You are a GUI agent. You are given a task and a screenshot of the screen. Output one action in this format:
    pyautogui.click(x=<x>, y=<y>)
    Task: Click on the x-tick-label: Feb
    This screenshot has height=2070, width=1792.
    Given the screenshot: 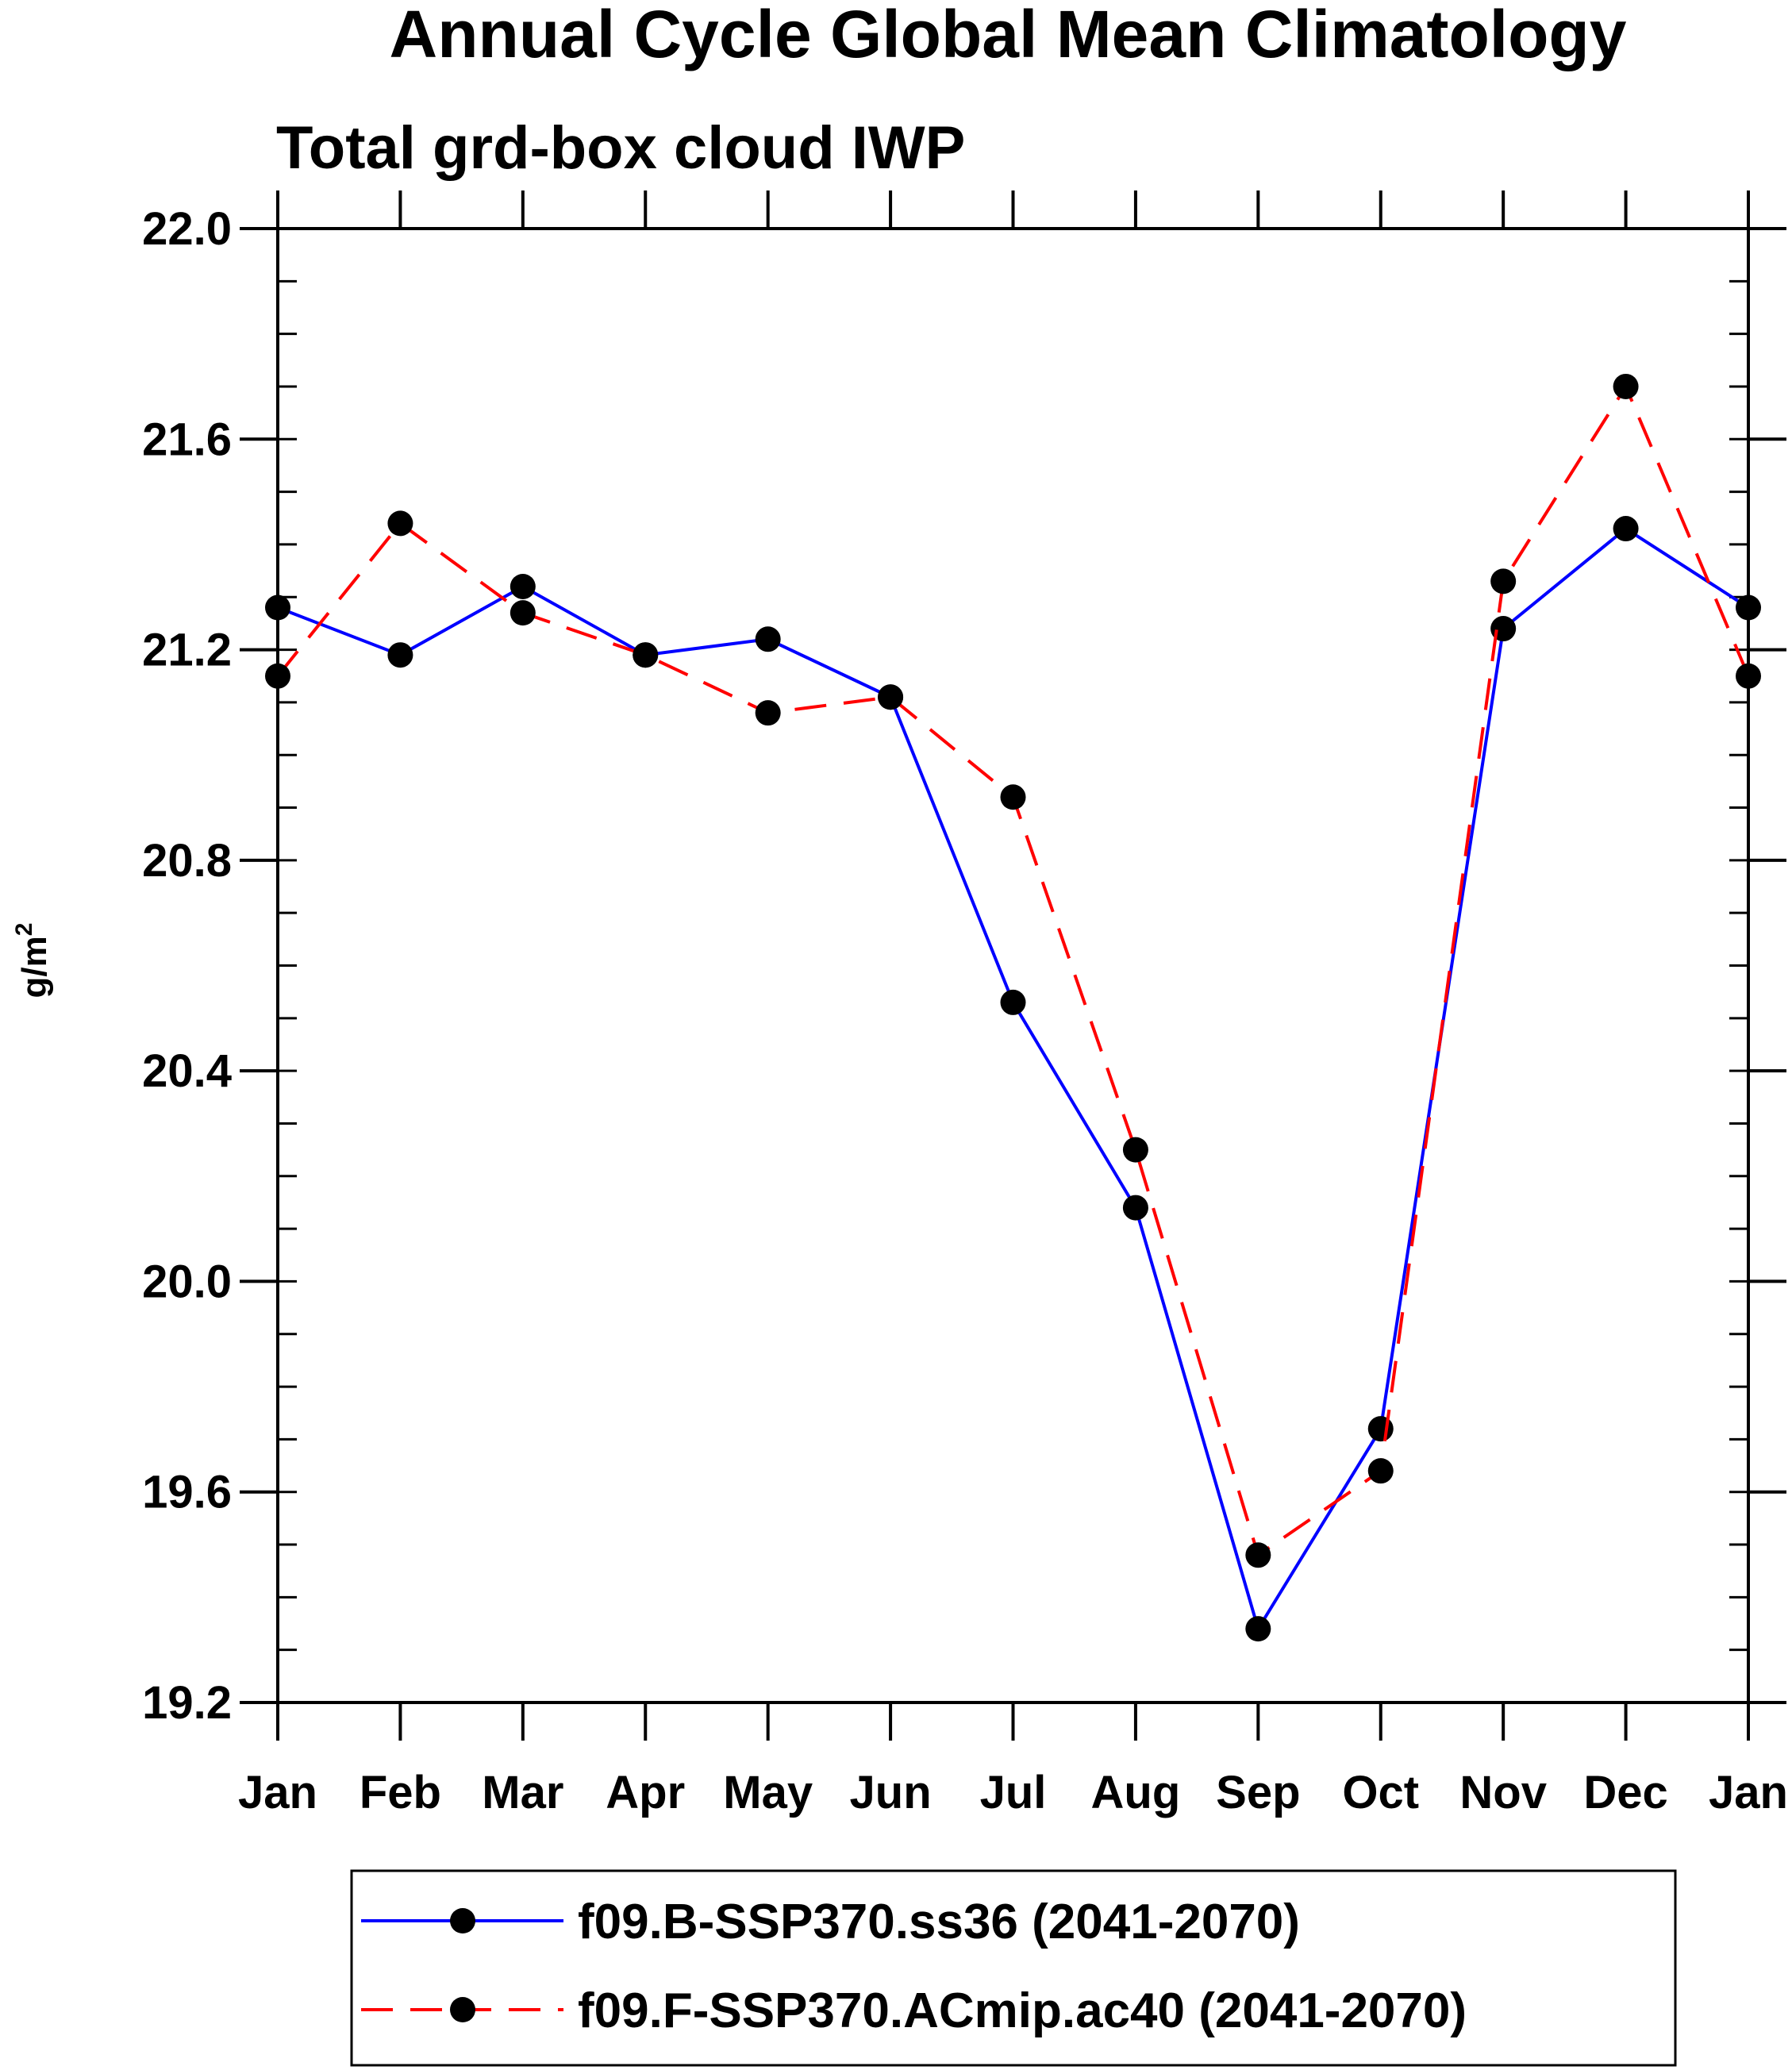 What is the action you would take?
    pyautogui.click(x=400, y=1793)
    